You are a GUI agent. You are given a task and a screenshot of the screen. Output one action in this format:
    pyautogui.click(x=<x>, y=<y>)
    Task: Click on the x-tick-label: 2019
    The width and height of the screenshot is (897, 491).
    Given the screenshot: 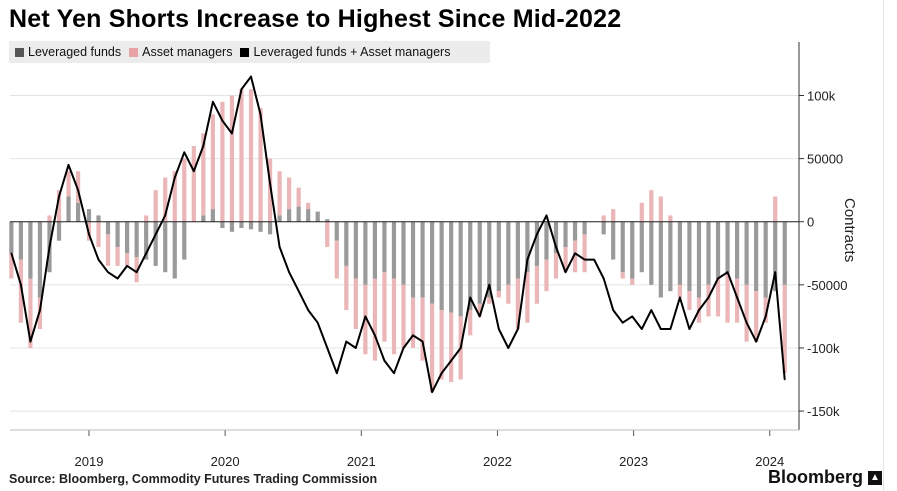 What is the action you would take?
    pyautogui.click(x=89, y=461)
    